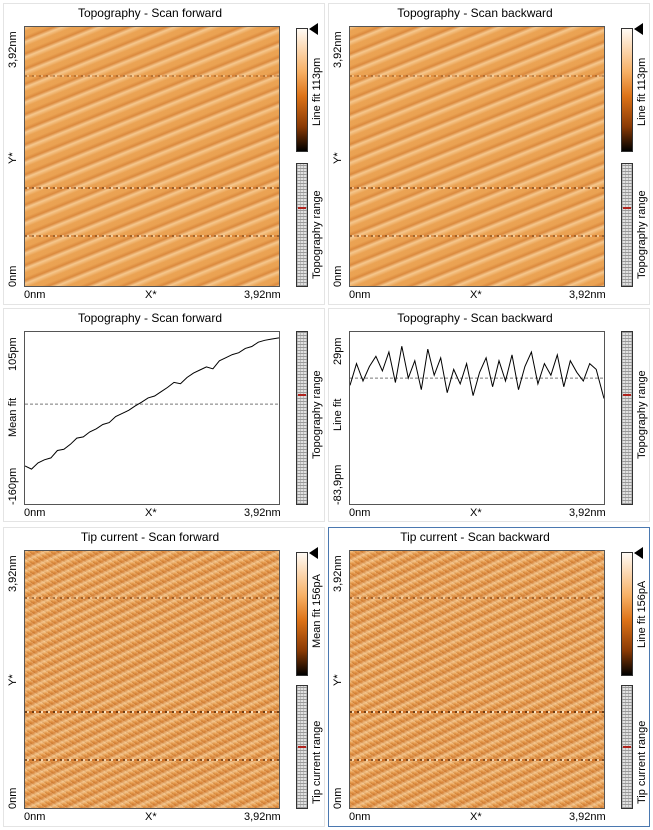 Image resolution: width=653 pixels, height=830 pixels. I want to click on panel-title: Tip current - Scan forward, so click(150, 537).